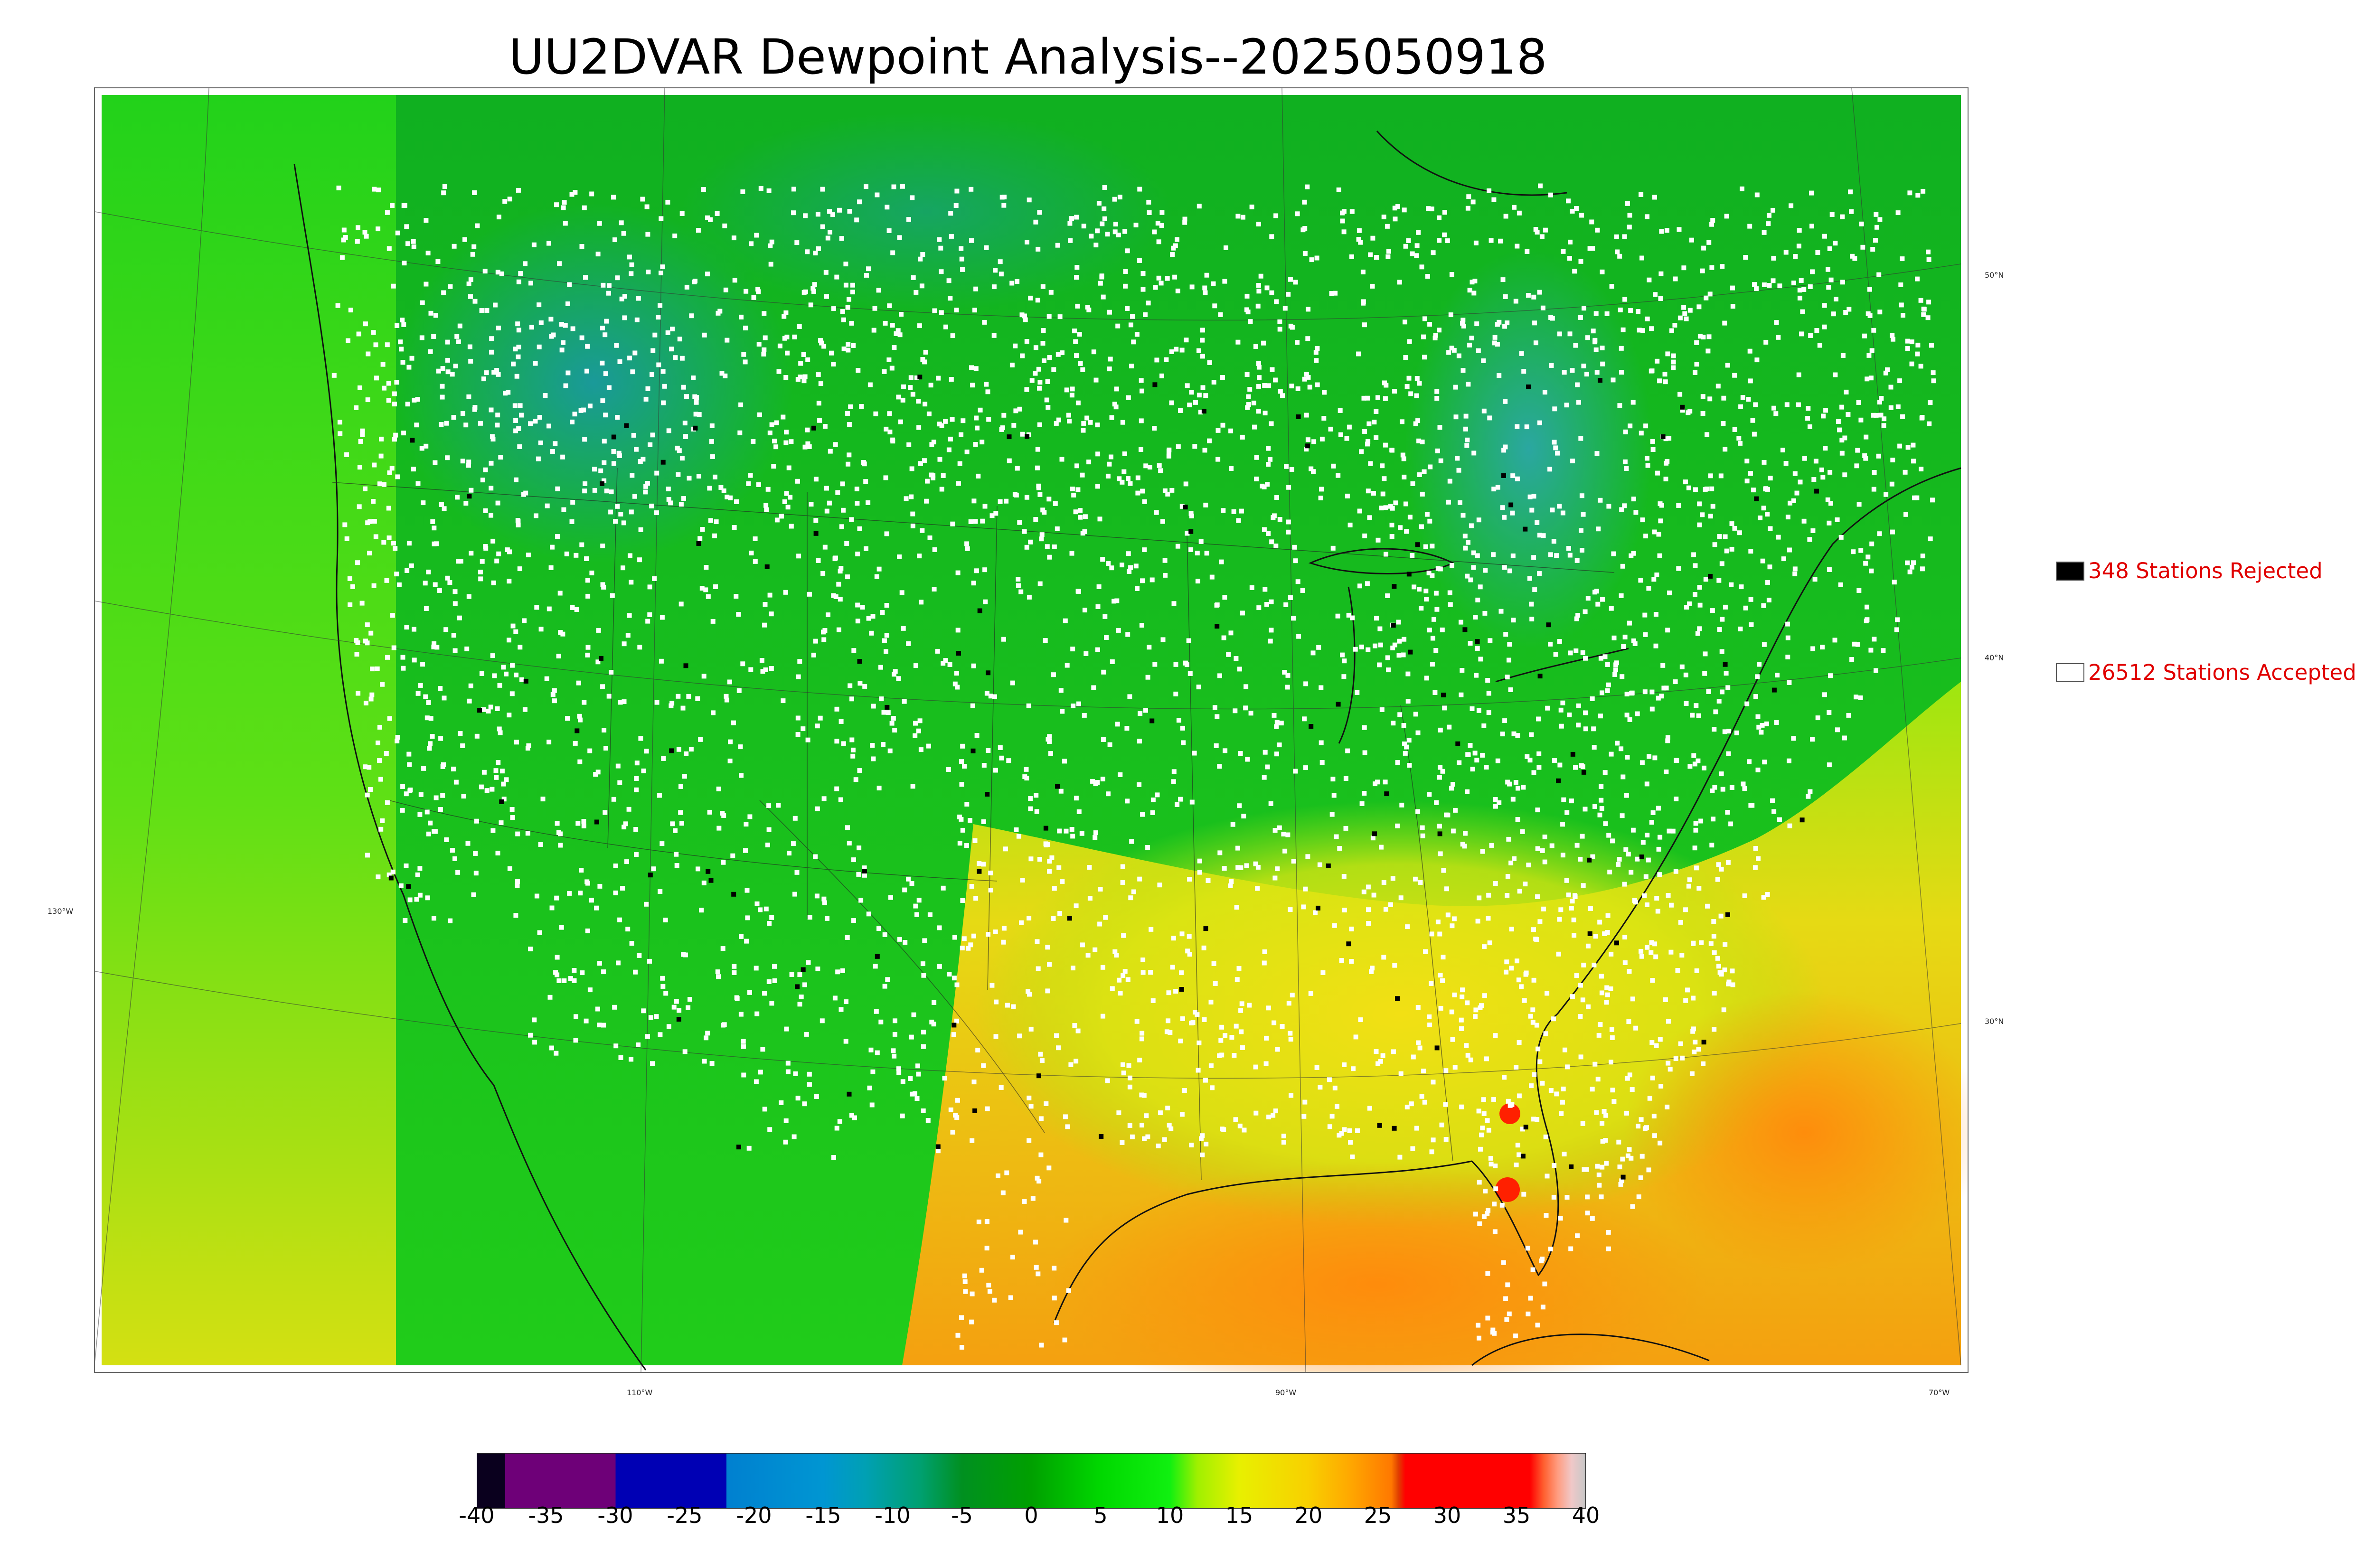 This screenshot has height=1568, width=2374. Describe the element at coordinates (1994, 1021) in the screenshot. I see `lat-label-30n: 30°N` at that location.